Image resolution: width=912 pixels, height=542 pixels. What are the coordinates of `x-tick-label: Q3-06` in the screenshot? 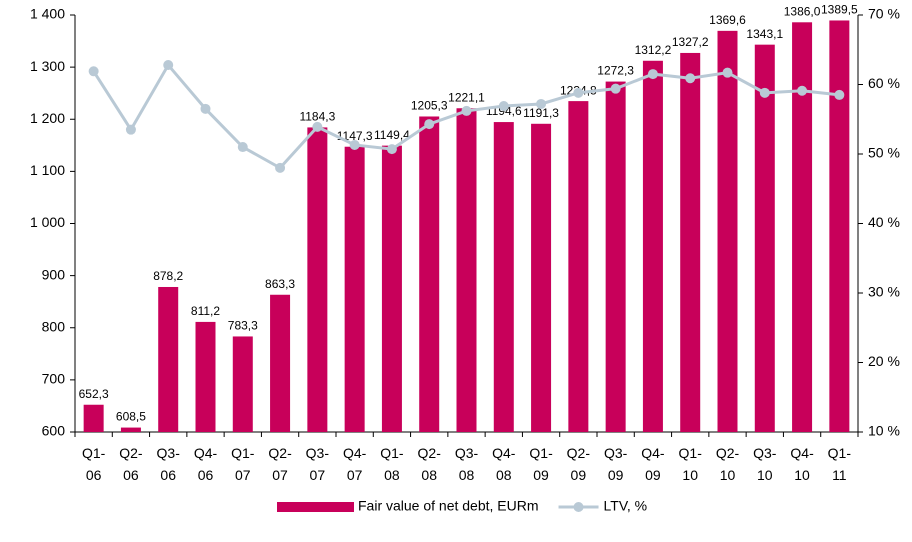 It's located at (168, 464).